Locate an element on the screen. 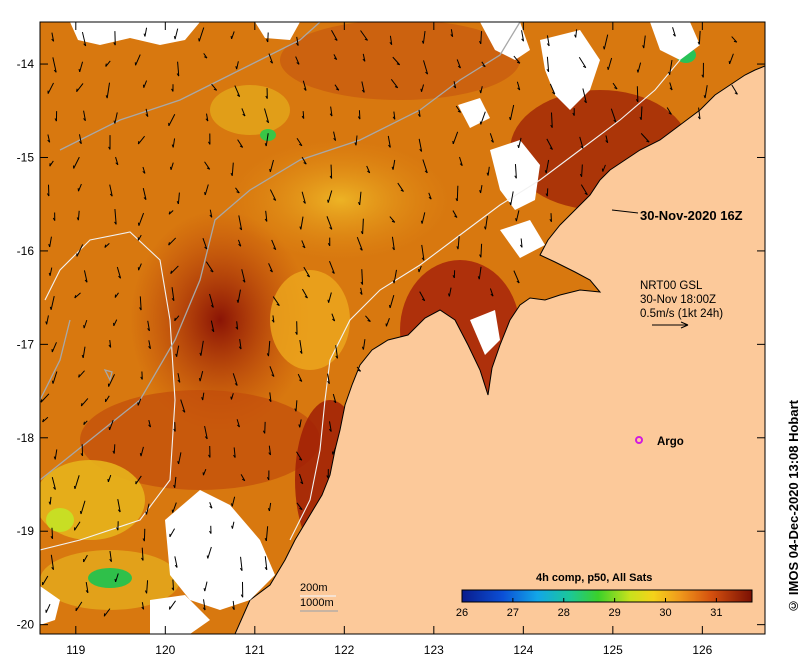 This screenshot has height=672, width=809. argo-float-marker is located at coordinates (639, 440).